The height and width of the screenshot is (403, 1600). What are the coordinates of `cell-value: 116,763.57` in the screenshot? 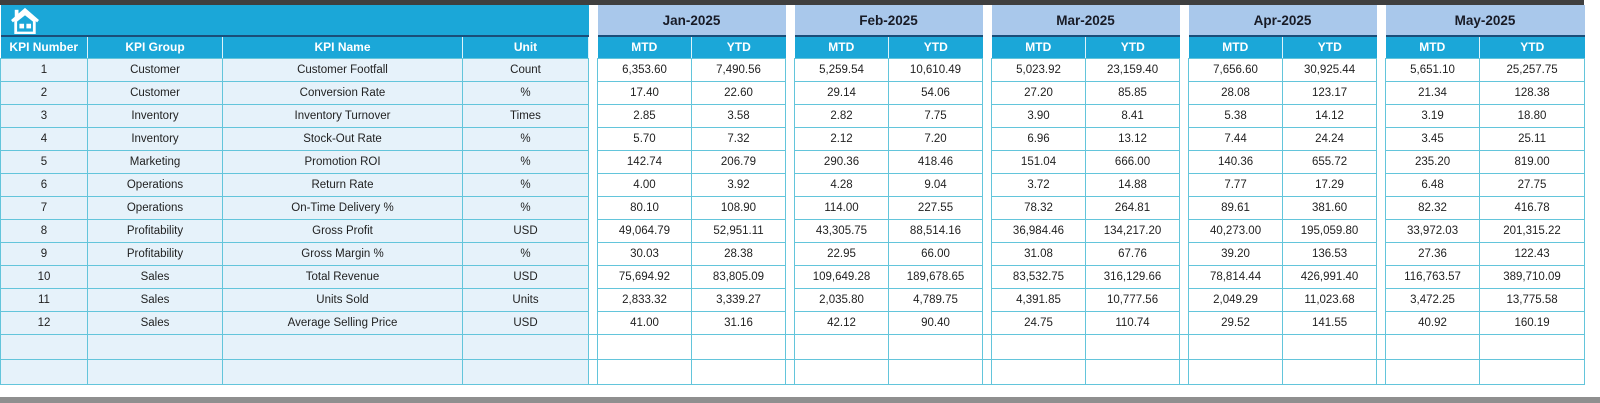 It's located at (1433, 276).